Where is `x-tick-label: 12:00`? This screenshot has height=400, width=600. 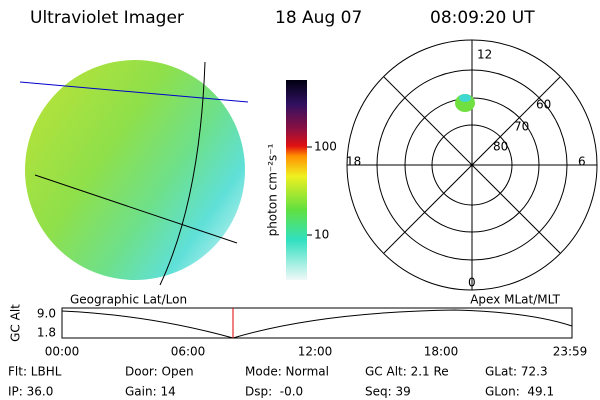 x-tick-label: 12:00 is located at coordinates (315, 352).